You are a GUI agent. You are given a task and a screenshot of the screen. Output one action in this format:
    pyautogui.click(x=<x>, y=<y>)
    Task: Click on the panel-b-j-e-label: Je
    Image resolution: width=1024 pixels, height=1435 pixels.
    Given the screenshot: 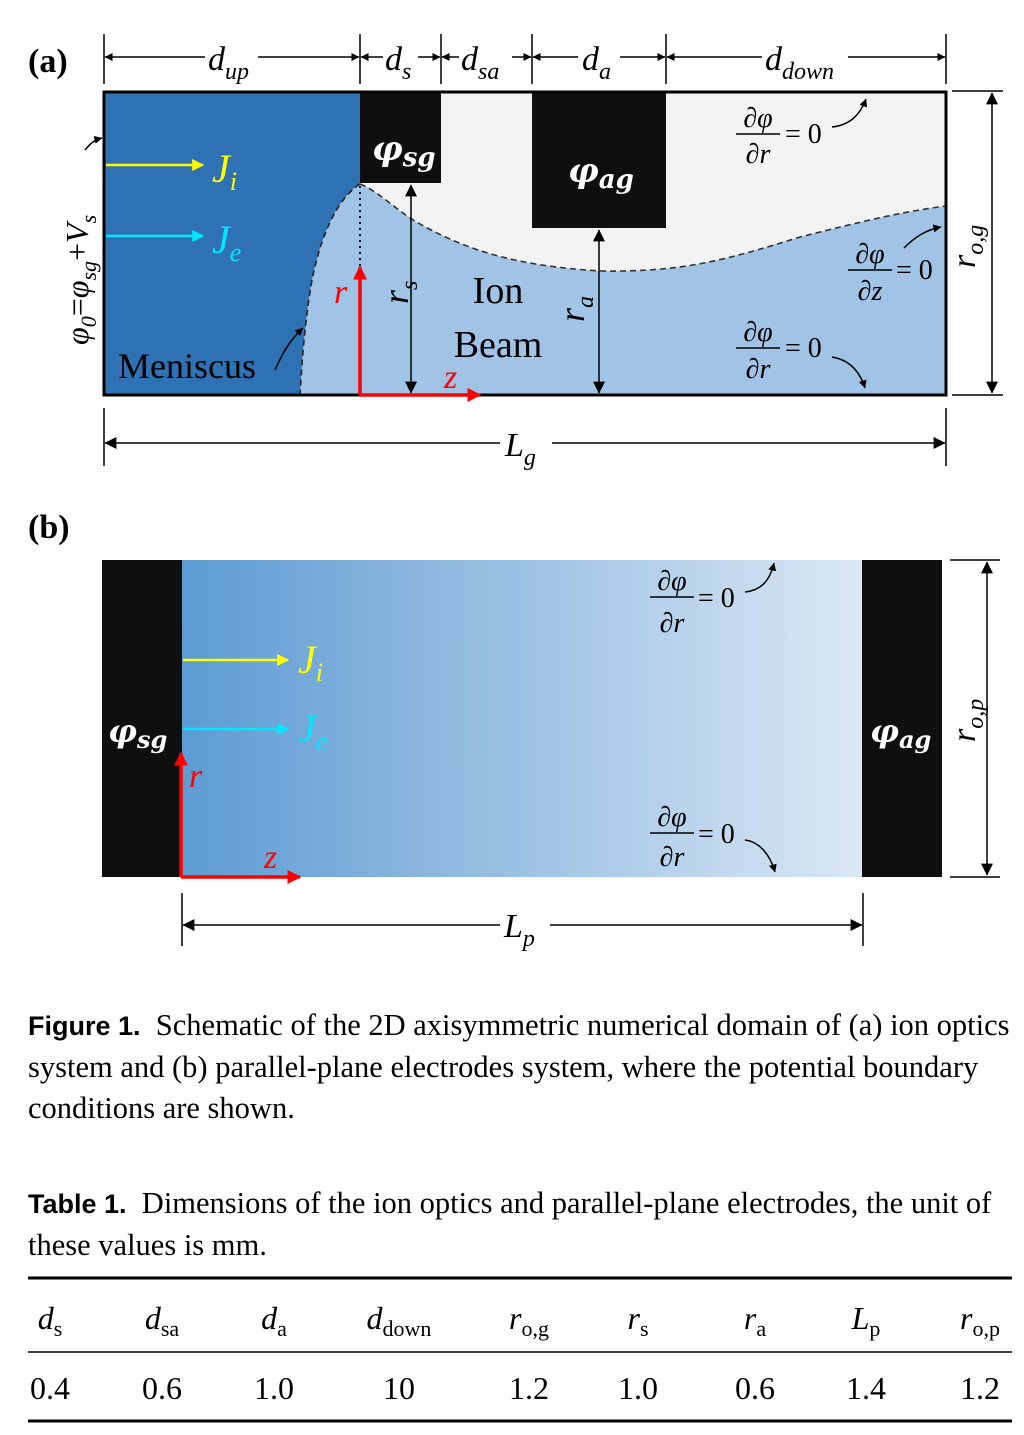 What is the action you would take?
    pyautogui.click(x=312, y=731)
    